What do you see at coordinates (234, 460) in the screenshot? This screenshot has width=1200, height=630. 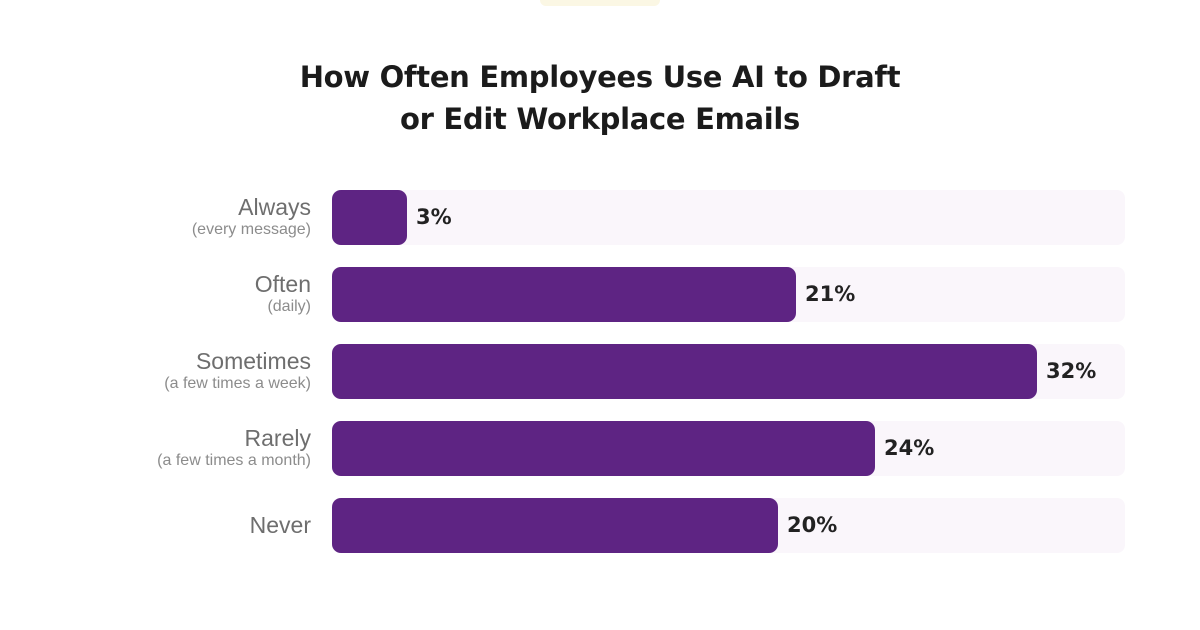 I see `category-label-sub: (a few times a month)` at bounding box center [234, 460].